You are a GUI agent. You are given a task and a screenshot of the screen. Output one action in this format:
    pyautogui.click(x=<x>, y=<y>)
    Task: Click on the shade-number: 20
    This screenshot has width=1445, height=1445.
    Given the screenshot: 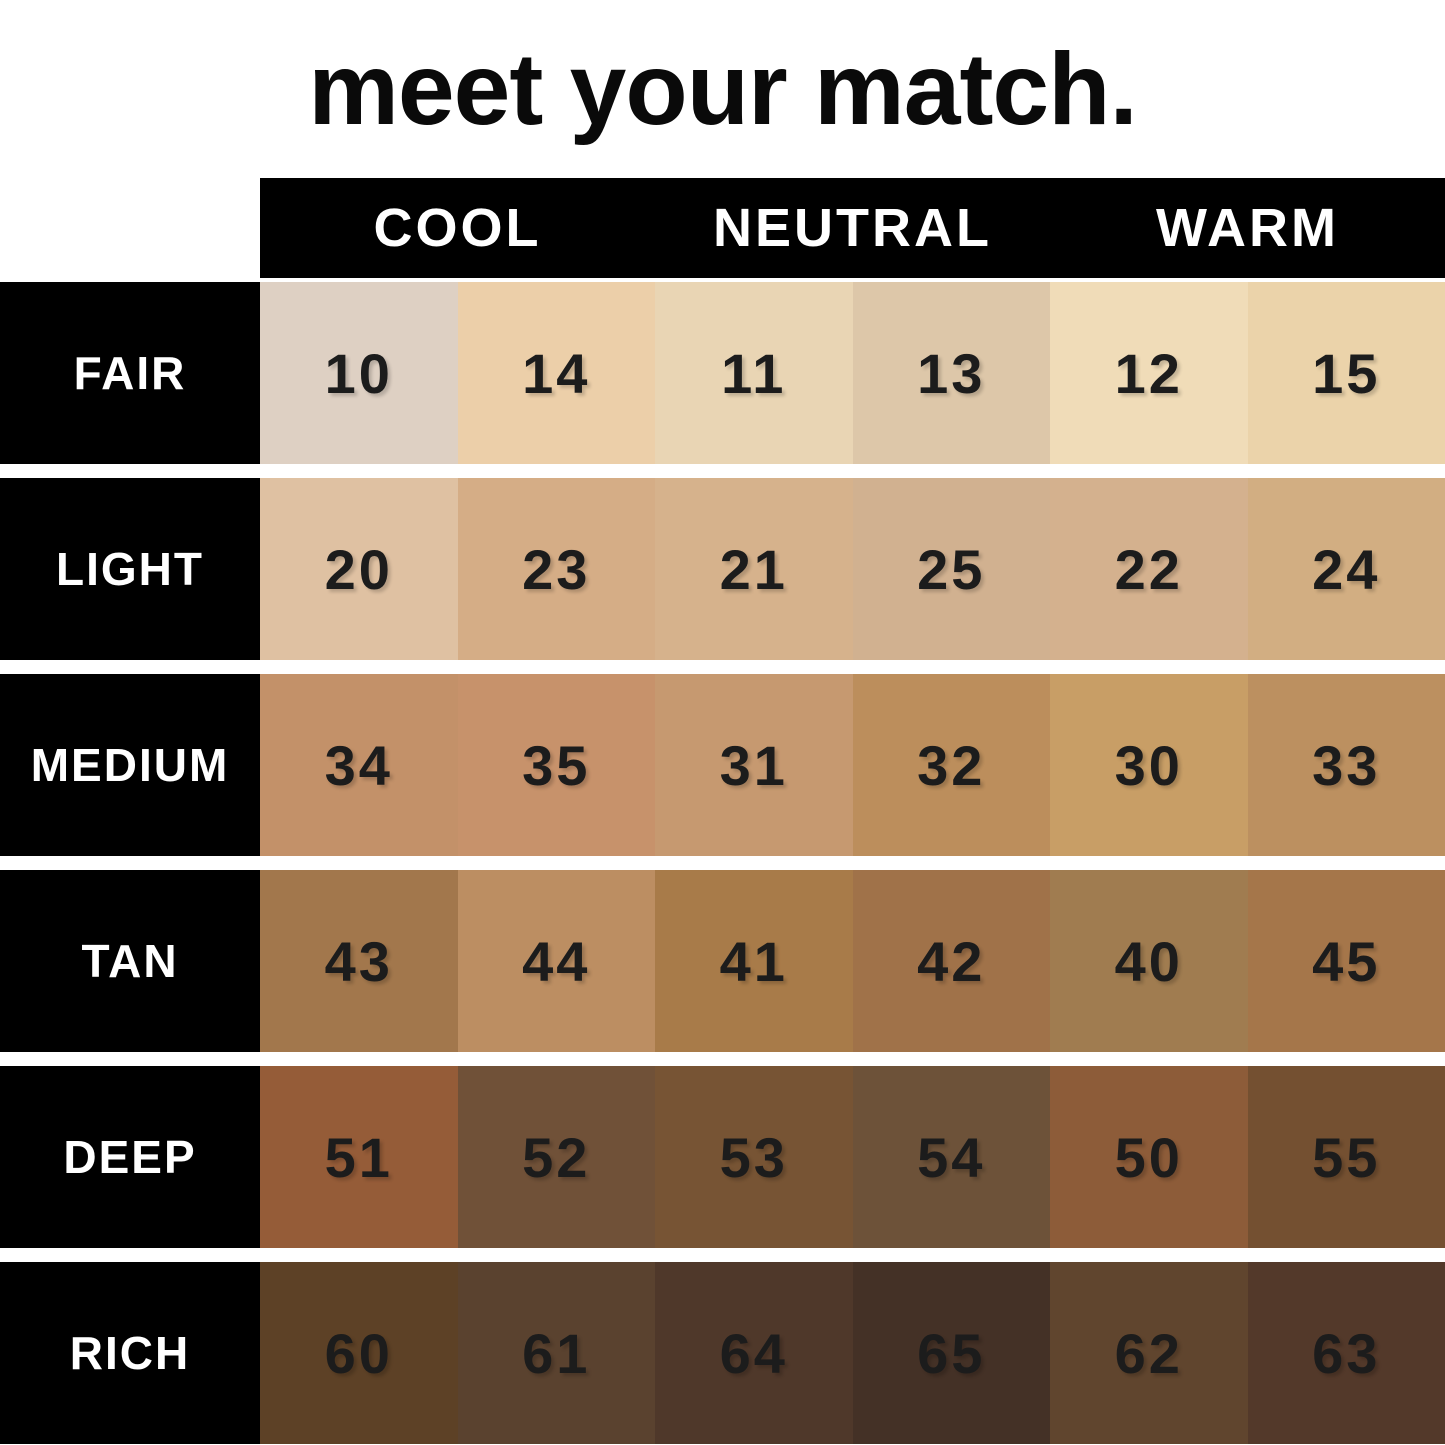 What is the action you would take?
    pyautogui.click(x=358, y=569)
    